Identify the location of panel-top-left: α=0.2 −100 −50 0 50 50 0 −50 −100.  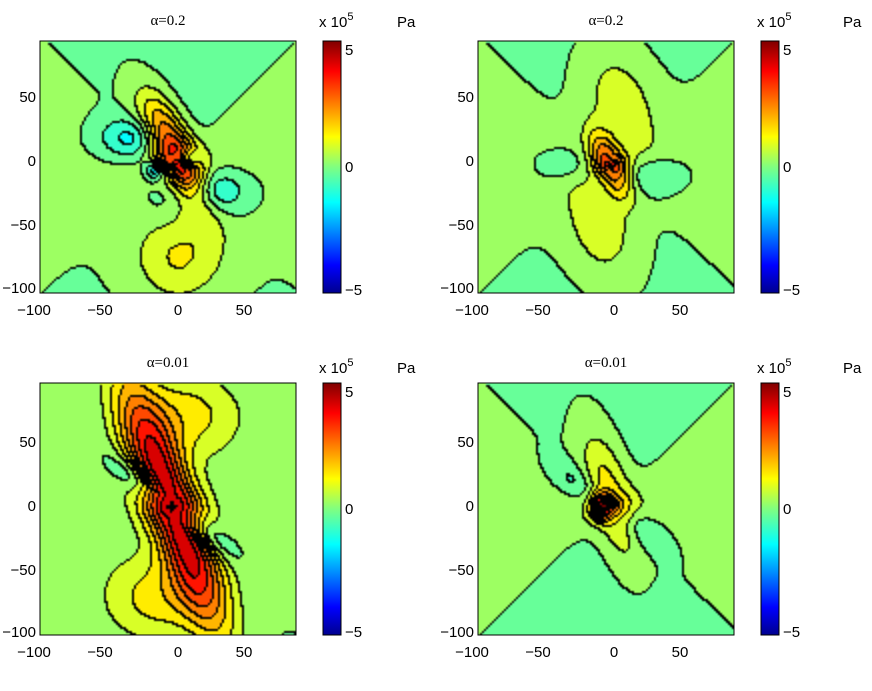
(149, 166).